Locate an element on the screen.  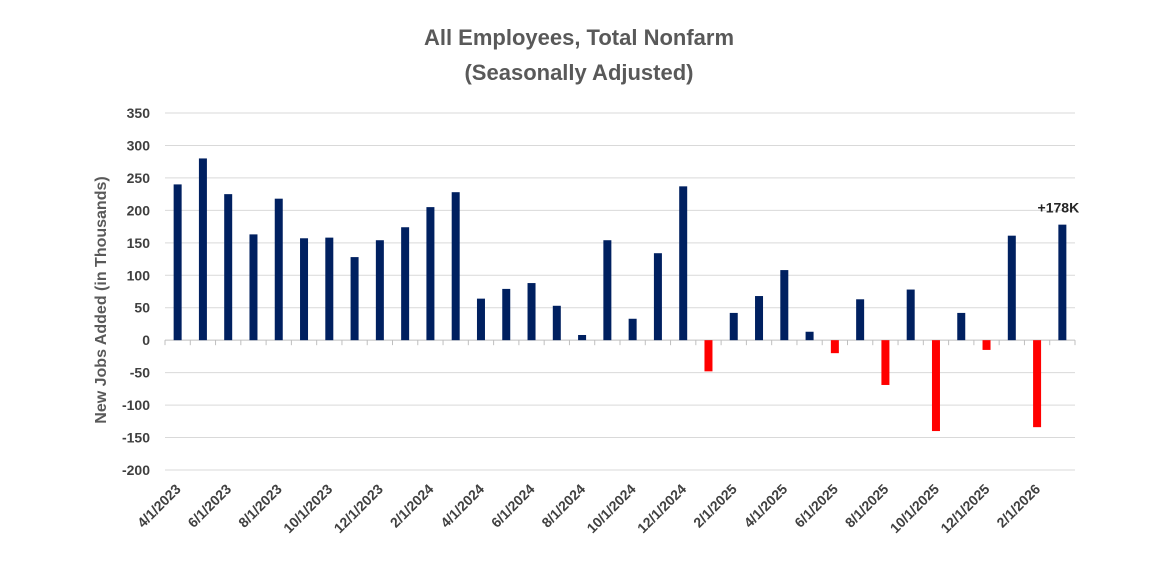
x-tick-label: 2/1/2024 is located at coordinates (412, 506).